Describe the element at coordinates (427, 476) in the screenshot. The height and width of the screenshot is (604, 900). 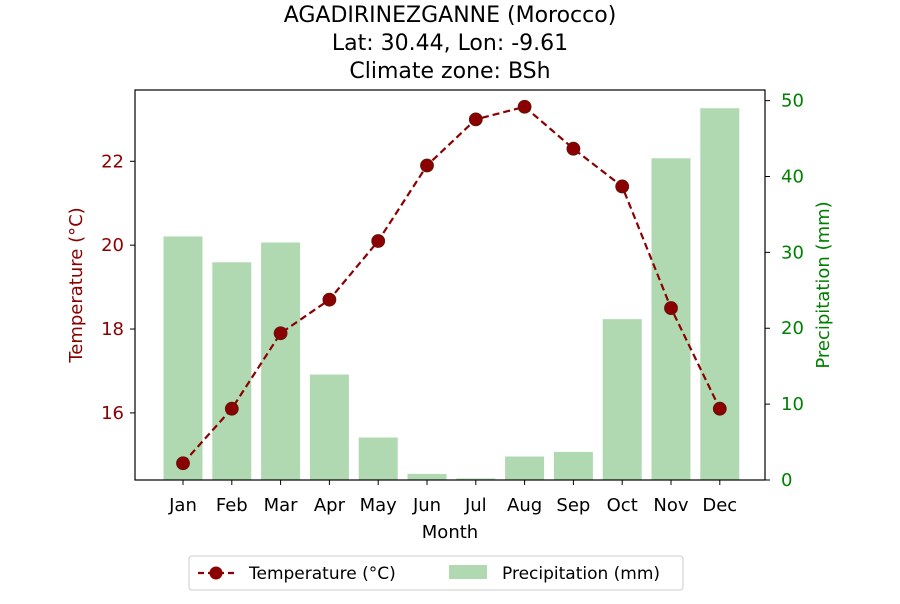
I see `precipitation-bar-jun` at that location.